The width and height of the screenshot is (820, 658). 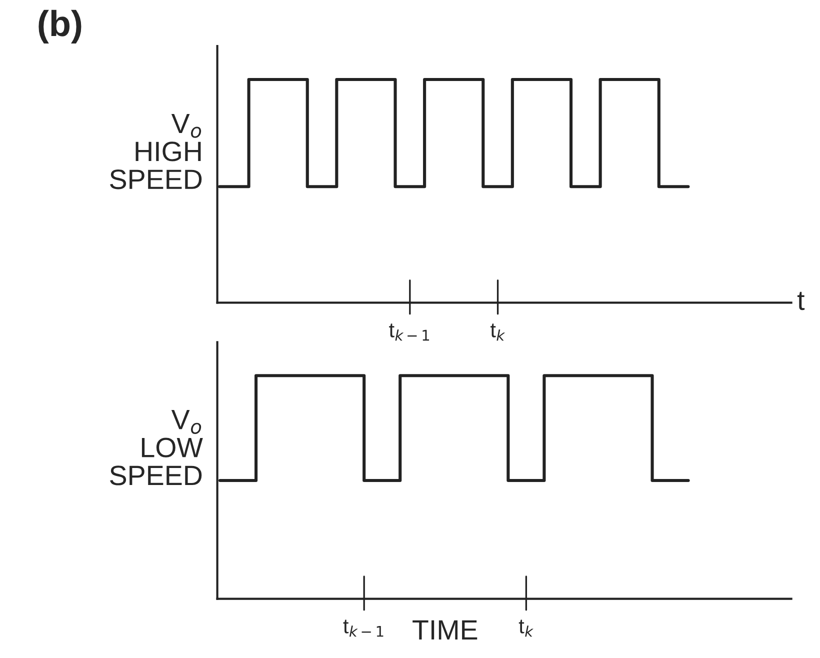 What do you see at coordinates (60, 27) in the screenshot?
I see `chart-title: (b)` at bounding box center [60, 27].